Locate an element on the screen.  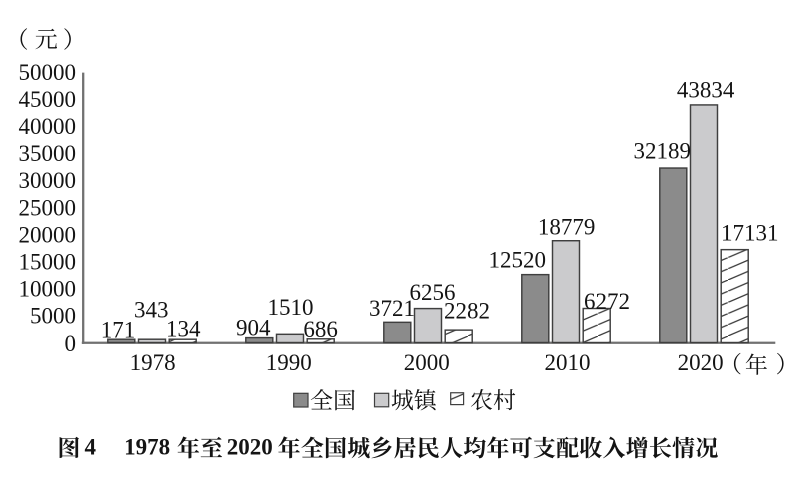
svg-text: 343 is located at coordinates (151, 310).